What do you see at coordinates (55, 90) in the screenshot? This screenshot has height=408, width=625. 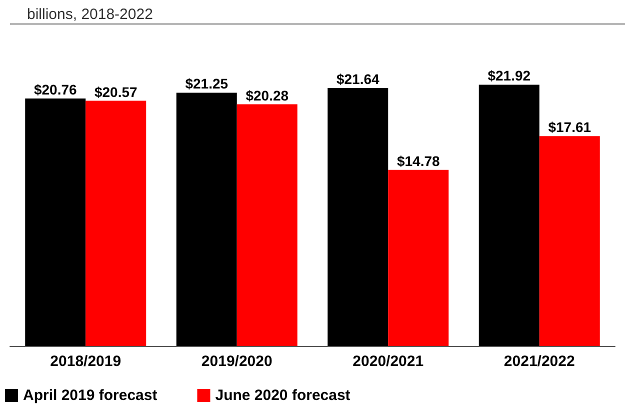 I see `data-label: $20.76` at bounding box center [55, 90].